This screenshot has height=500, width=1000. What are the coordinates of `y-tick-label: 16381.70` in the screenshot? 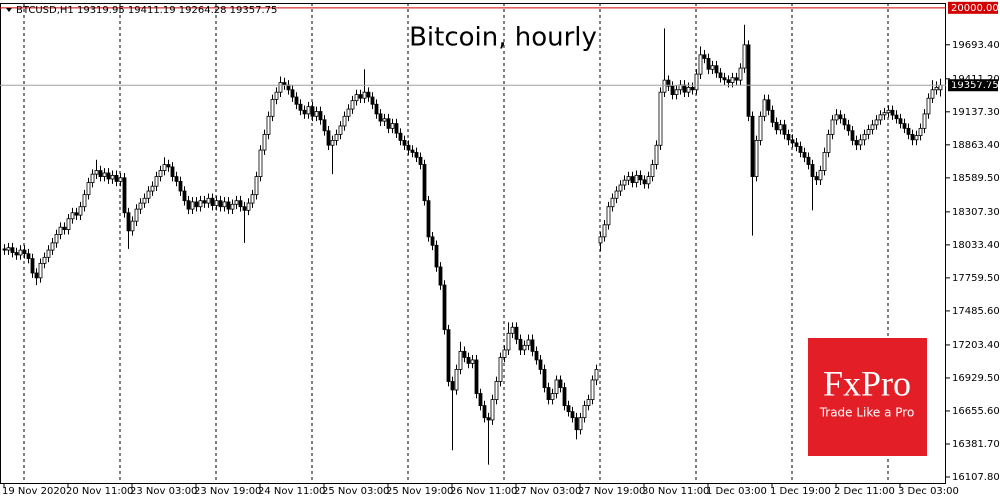 It's located at (976, 444).